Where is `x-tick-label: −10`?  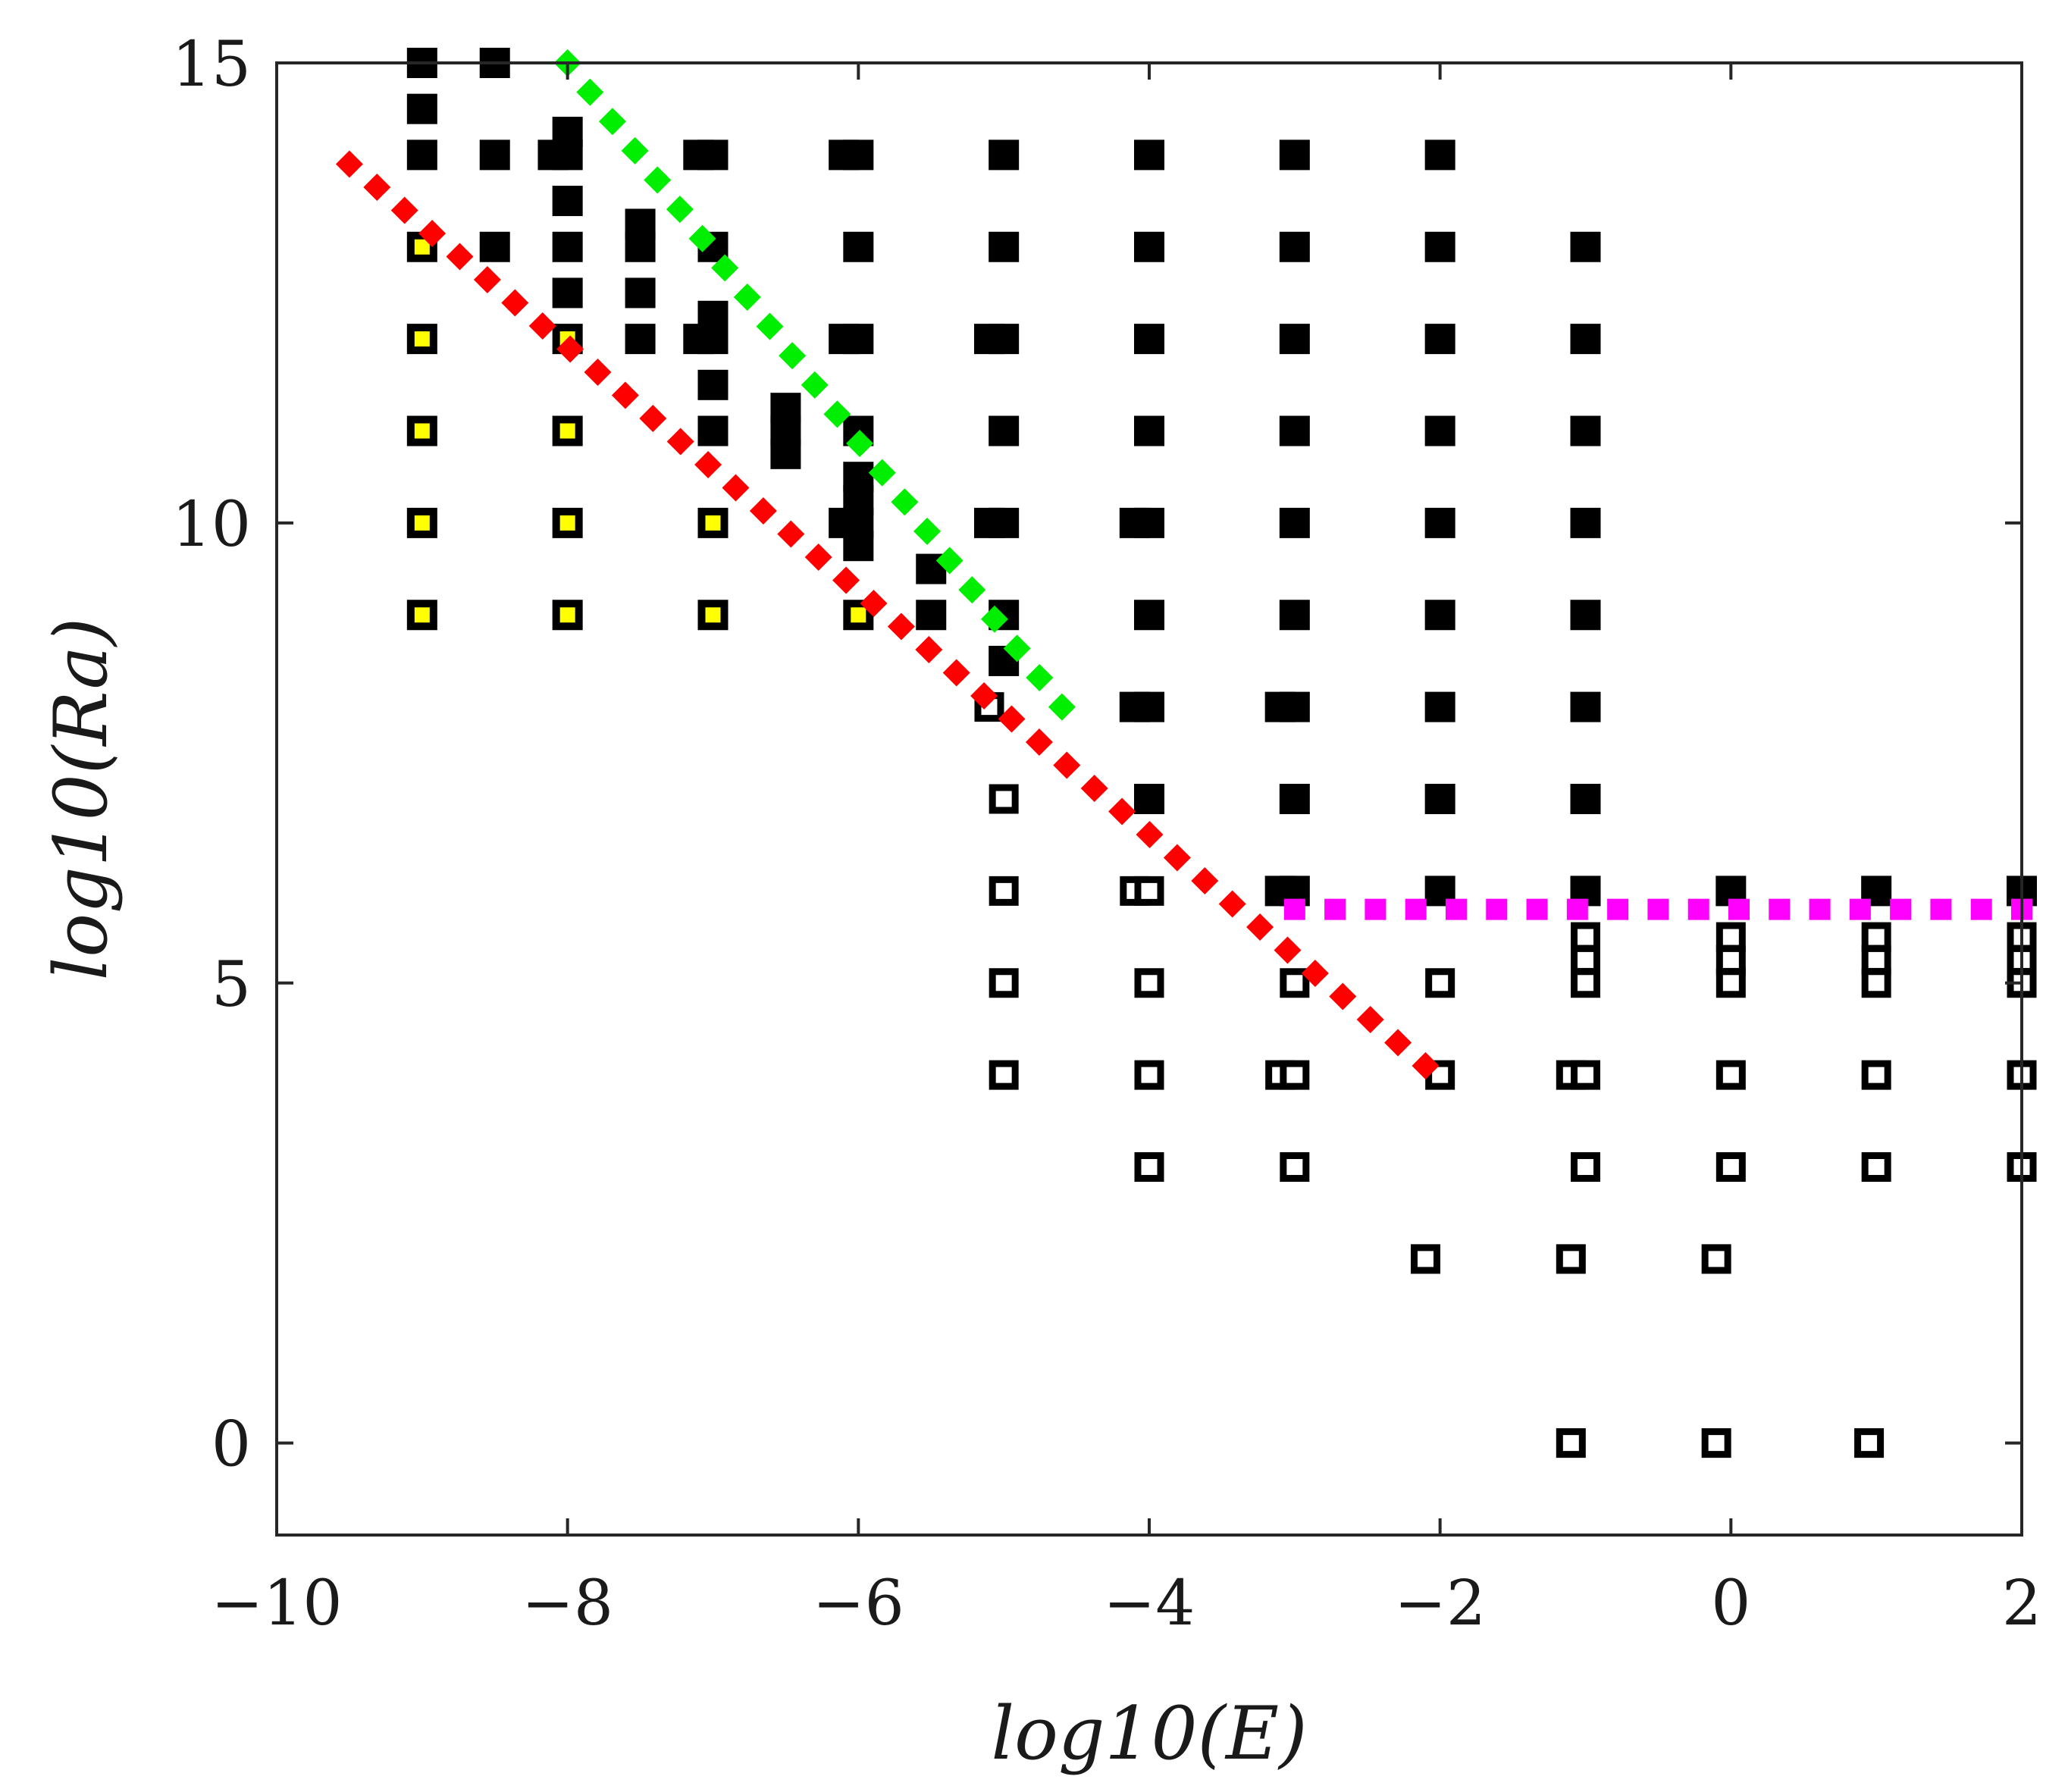 x-tick-label: −10 is located at coordinates (276, 1604).